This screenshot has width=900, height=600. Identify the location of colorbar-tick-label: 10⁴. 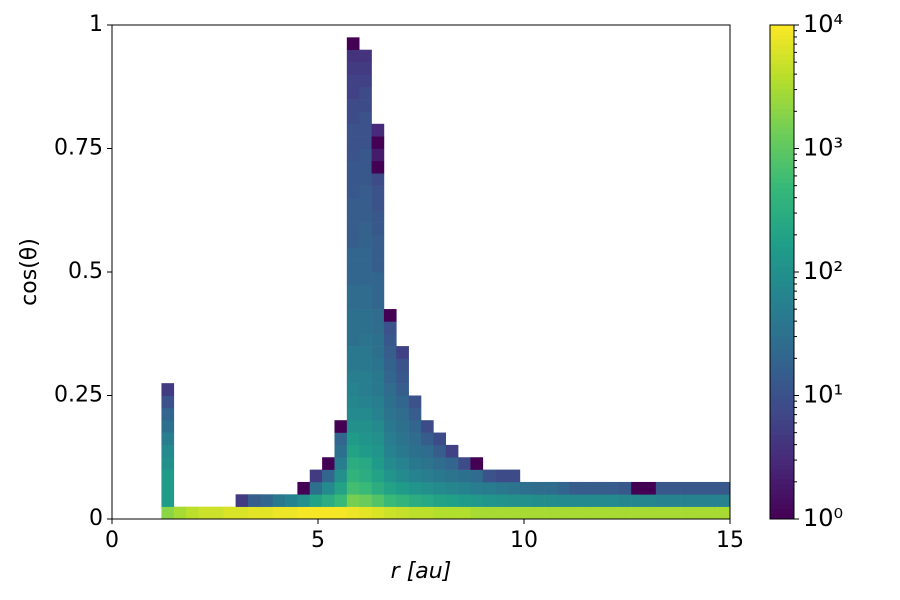
(823, 24).